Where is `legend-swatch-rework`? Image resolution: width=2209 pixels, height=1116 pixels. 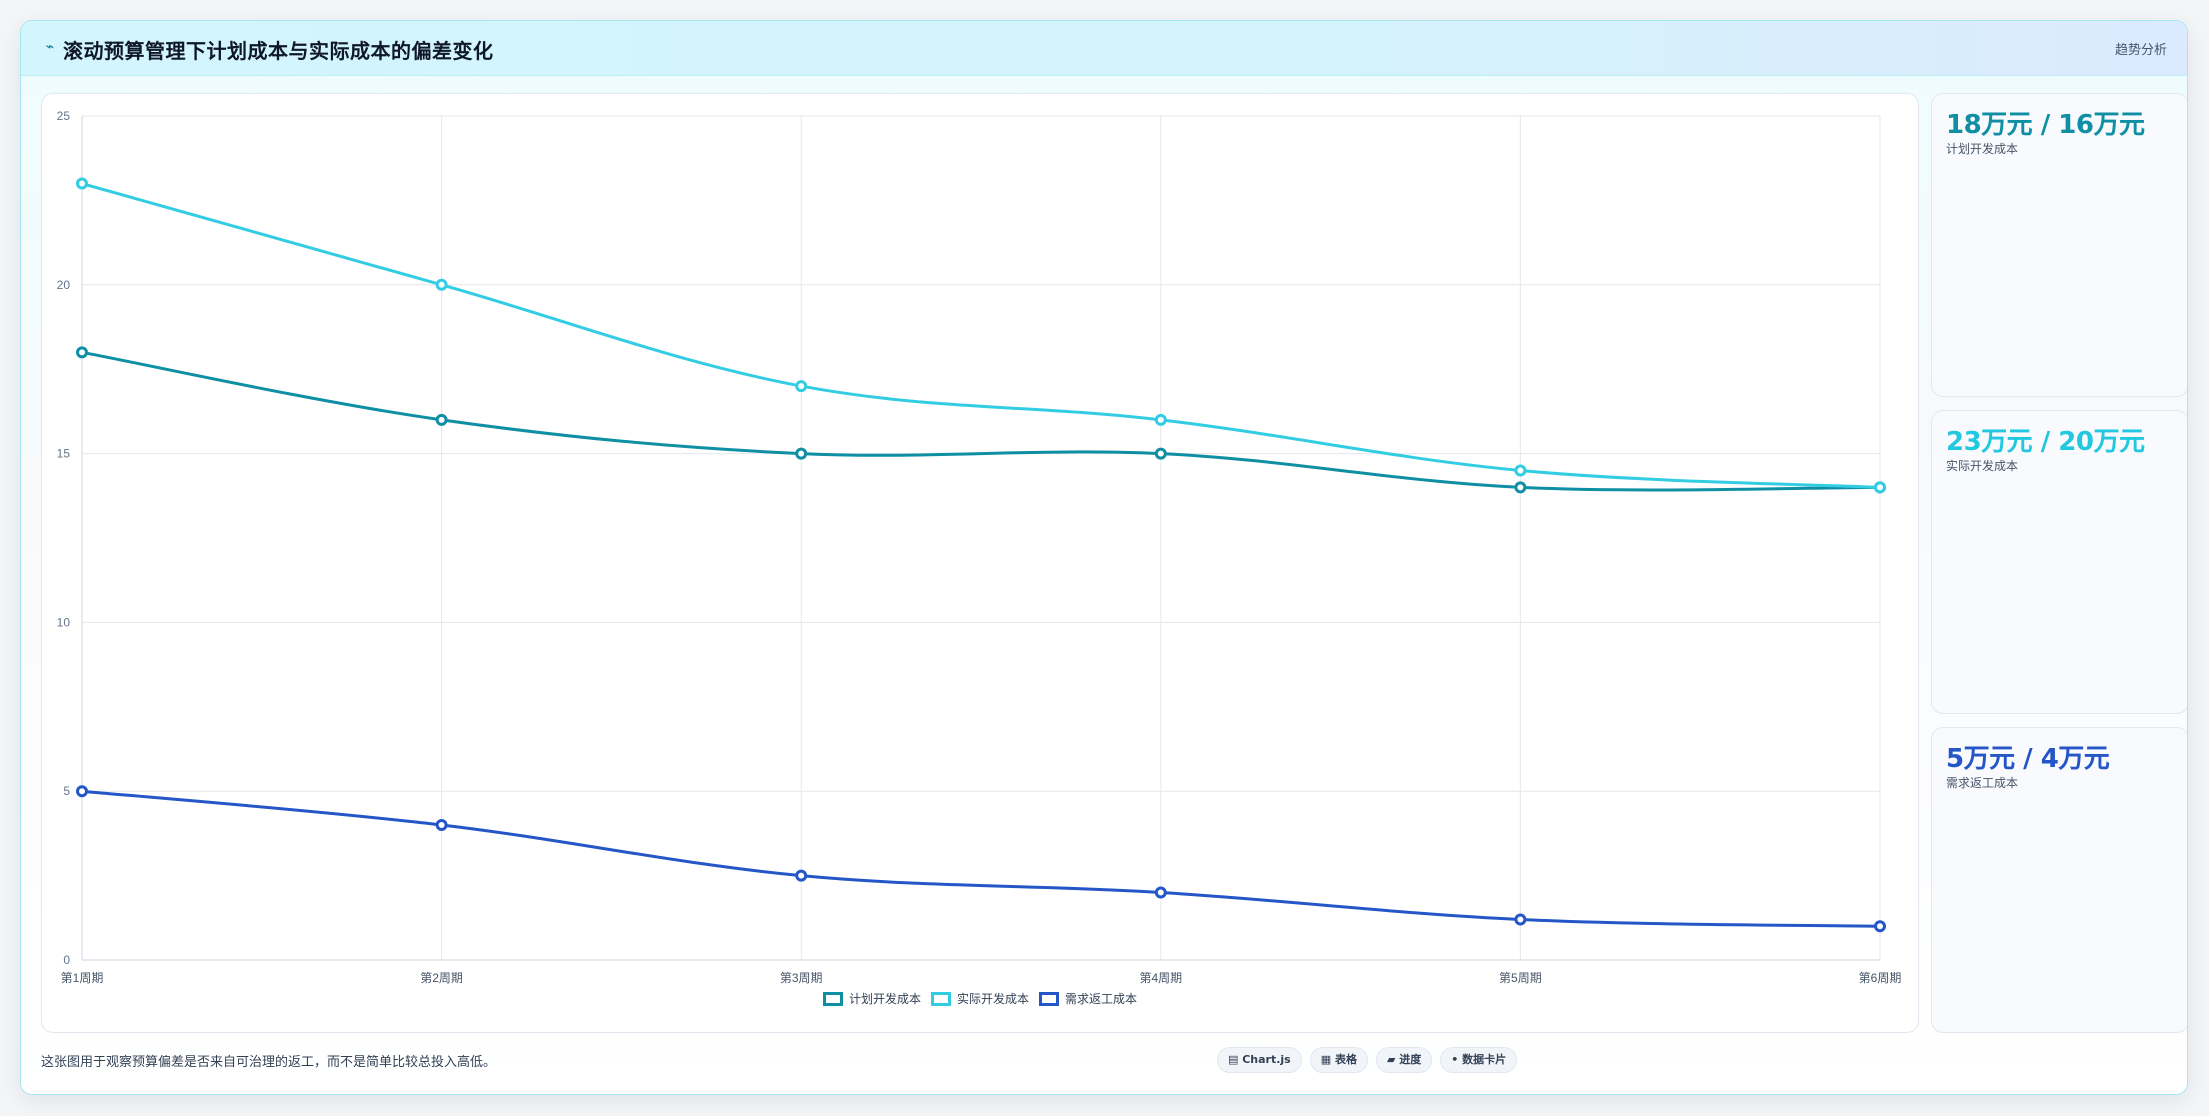 legend-swatch-rework is located at coordinates (1049, 998).